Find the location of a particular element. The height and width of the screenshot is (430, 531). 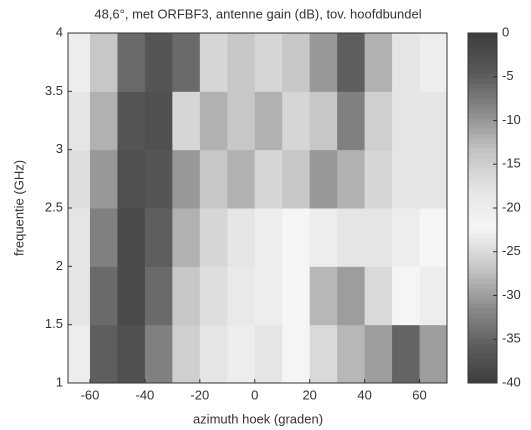

x-tick-label: -20 is located at coordinates (199, 394).